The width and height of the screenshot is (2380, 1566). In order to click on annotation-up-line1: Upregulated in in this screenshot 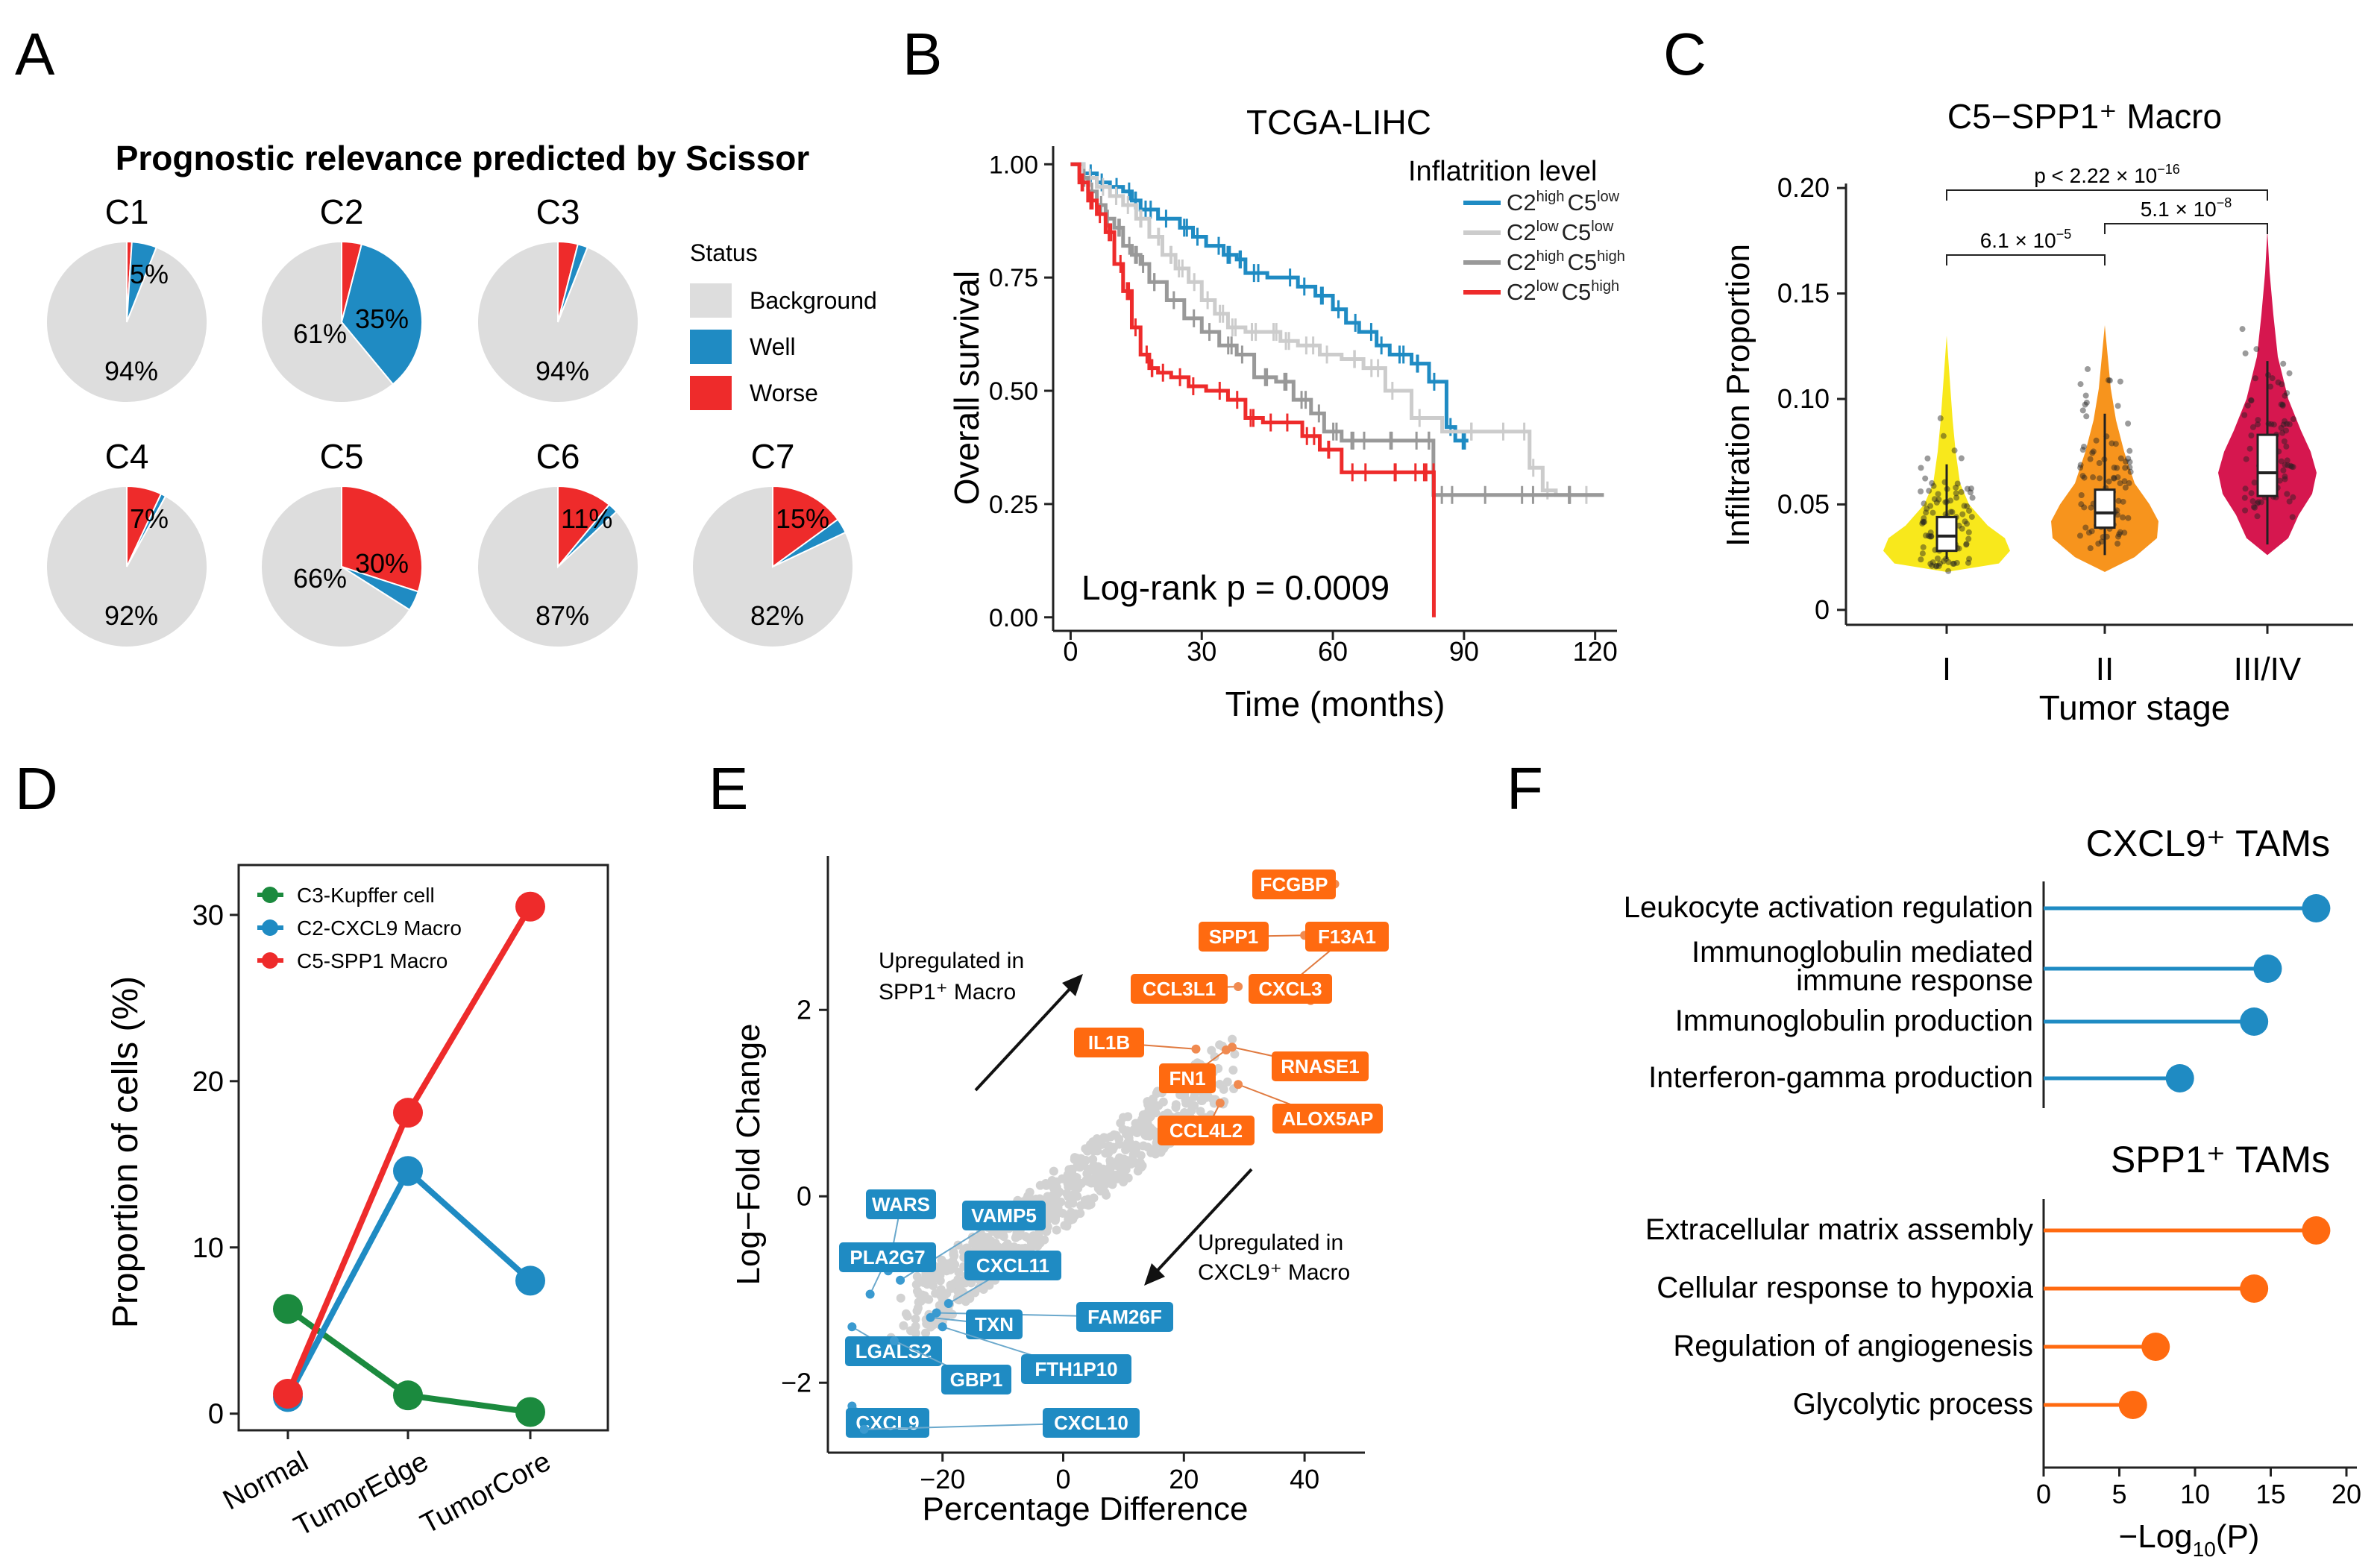, I will do `click(951, 961)`.